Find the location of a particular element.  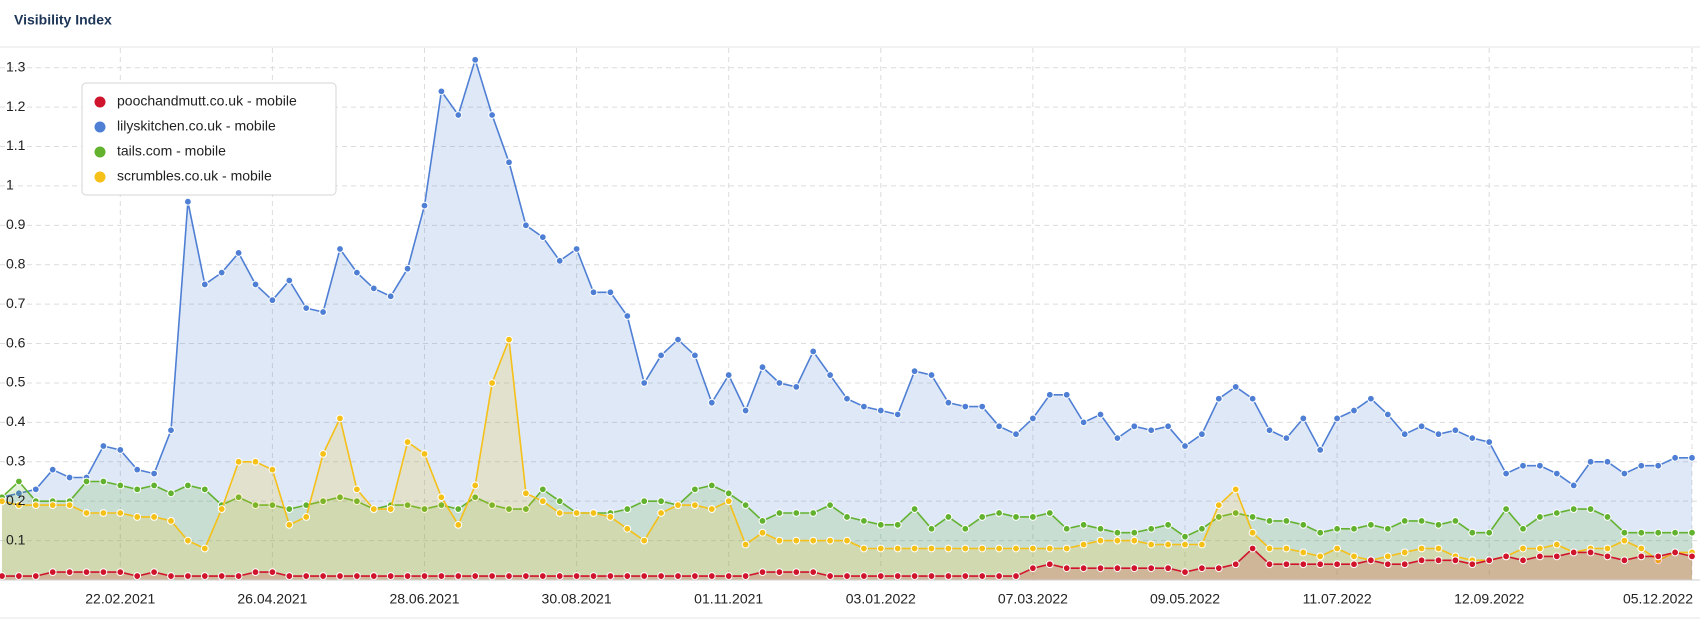

y-tick-label: 0.5 is located at coordinates (16, 382).